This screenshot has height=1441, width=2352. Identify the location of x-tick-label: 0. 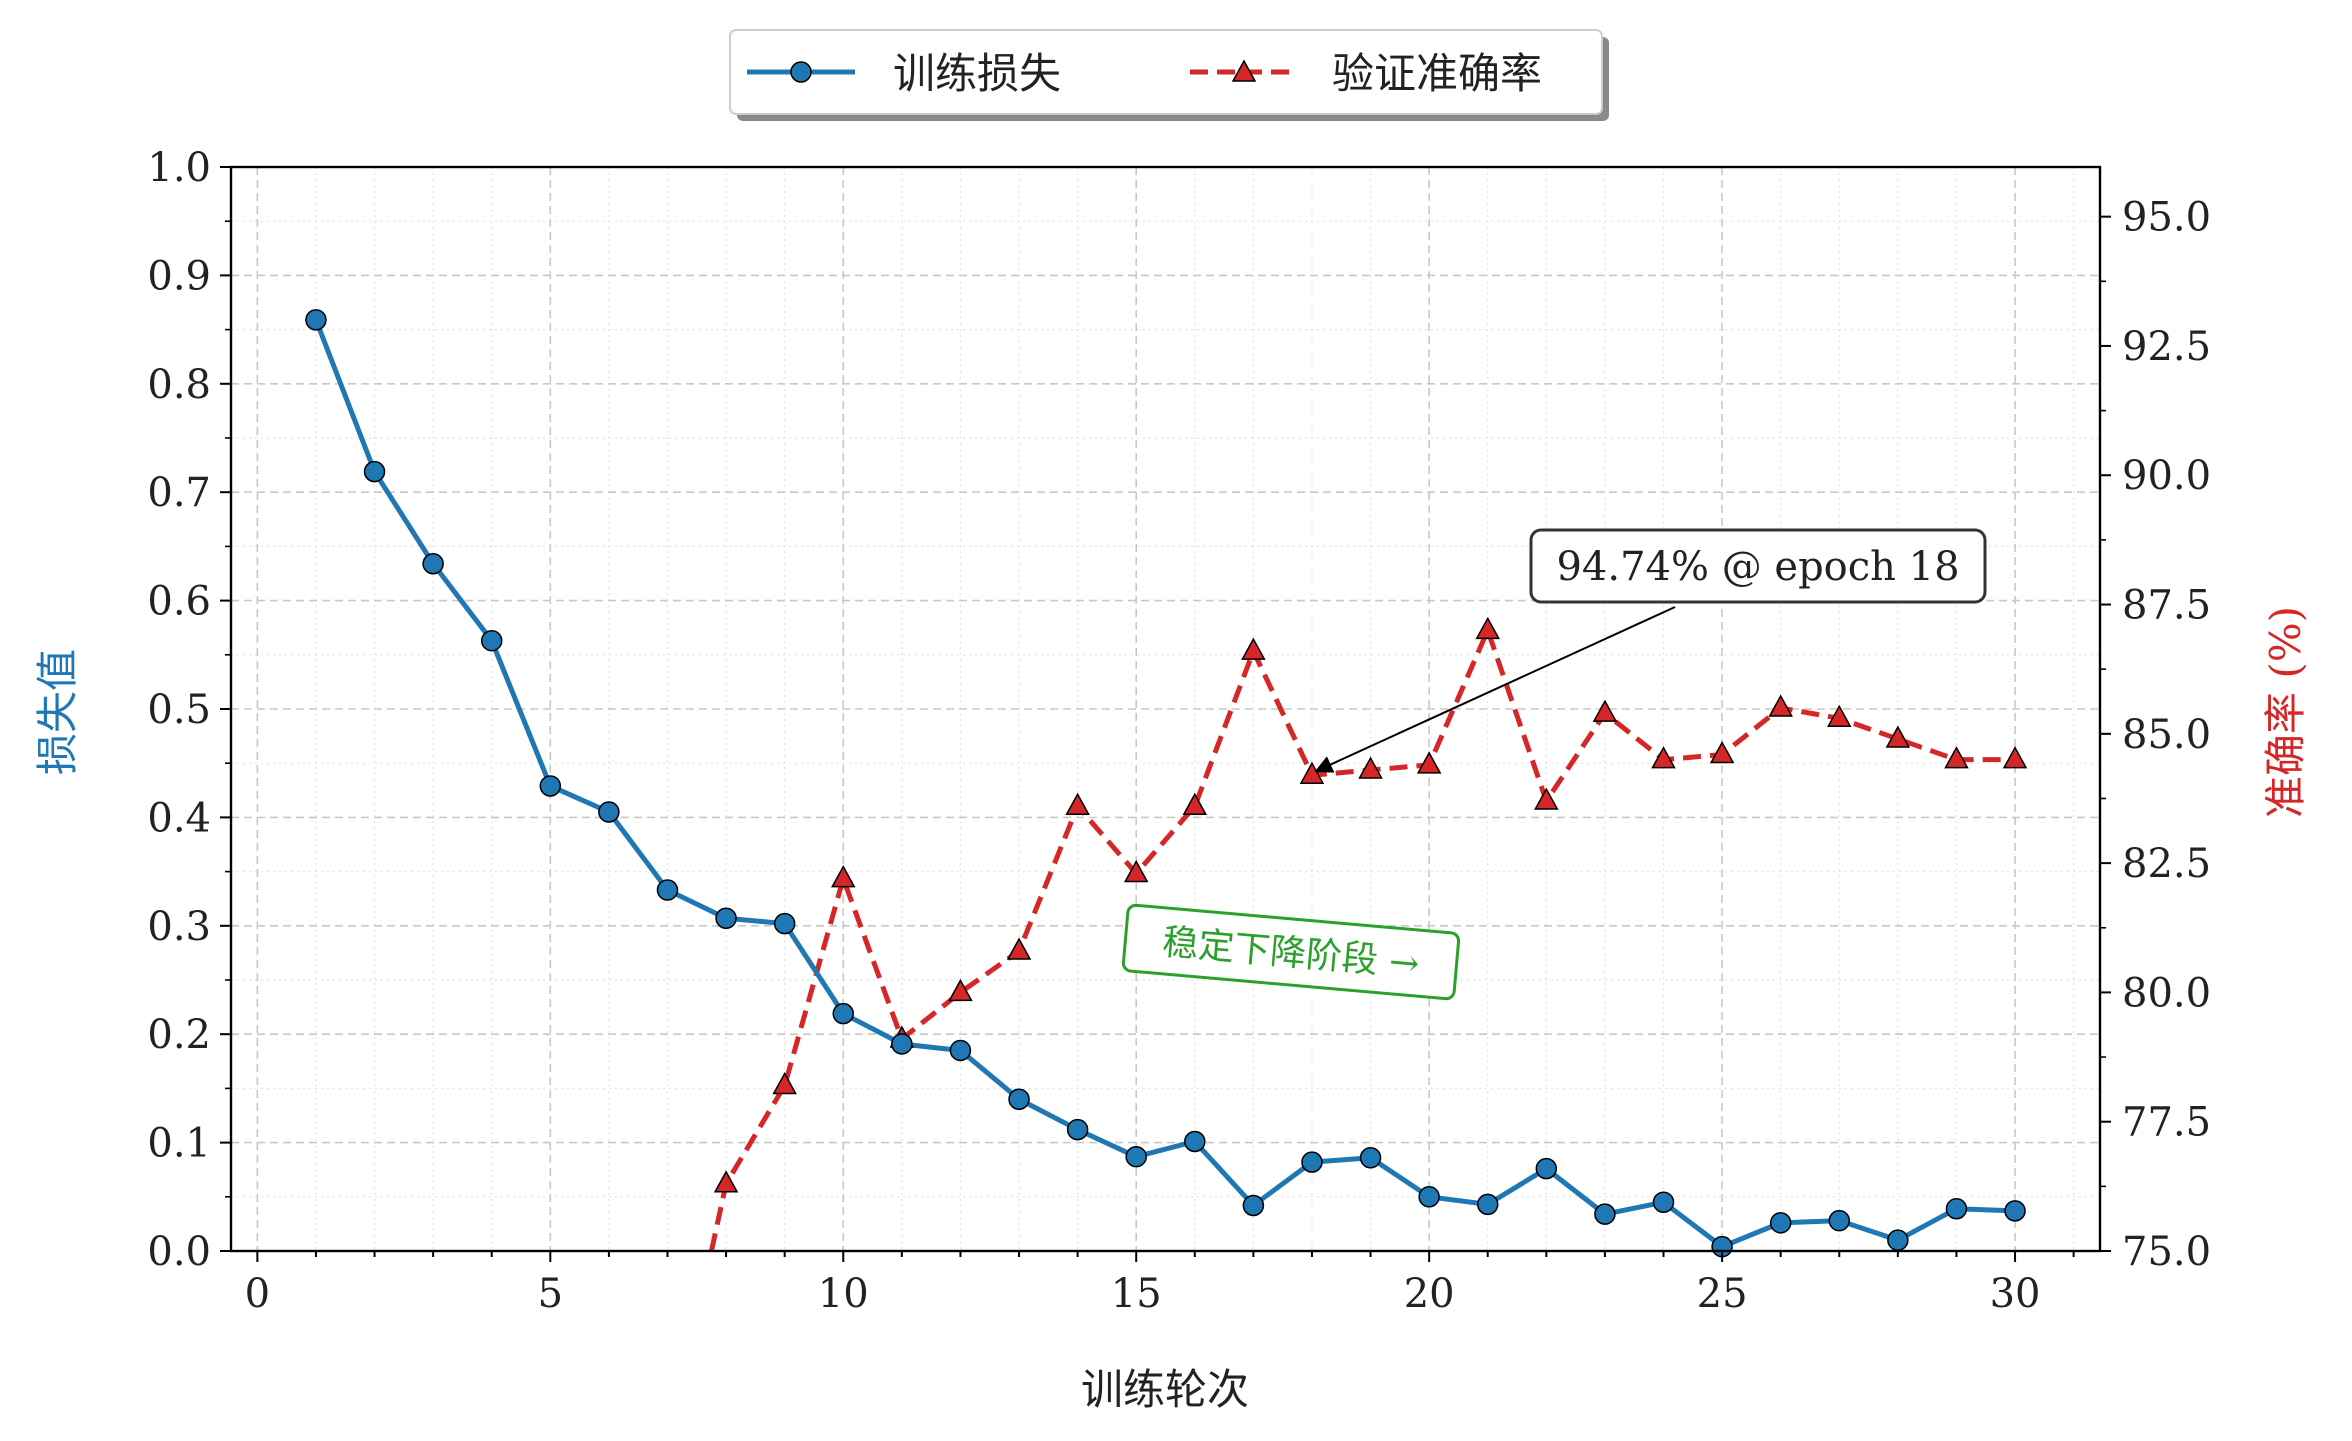
(257, 1294).